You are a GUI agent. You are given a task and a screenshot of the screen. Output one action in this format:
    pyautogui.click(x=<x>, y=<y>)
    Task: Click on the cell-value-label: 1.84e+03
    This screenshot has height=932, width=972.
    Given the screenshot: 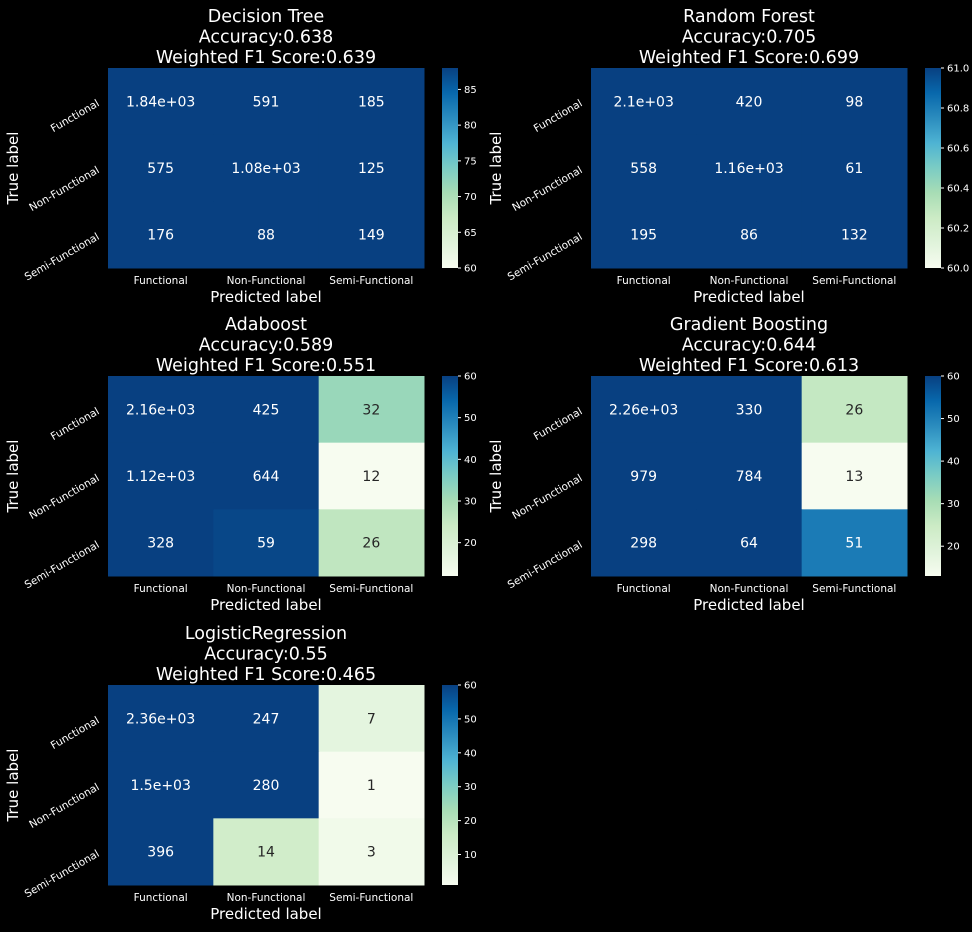 What is the action you would take?
    pyautogui.click(x=160, y=102)
    